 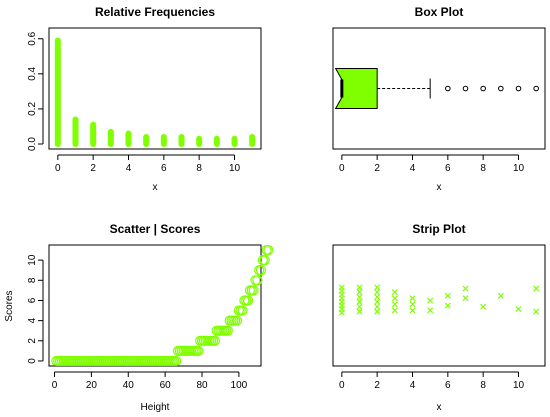 What do you see at coordinates (155, 229) in the screenshot?
I see `scatter-scores-title: Scatter | Scores` at bounding box center [155, 229].